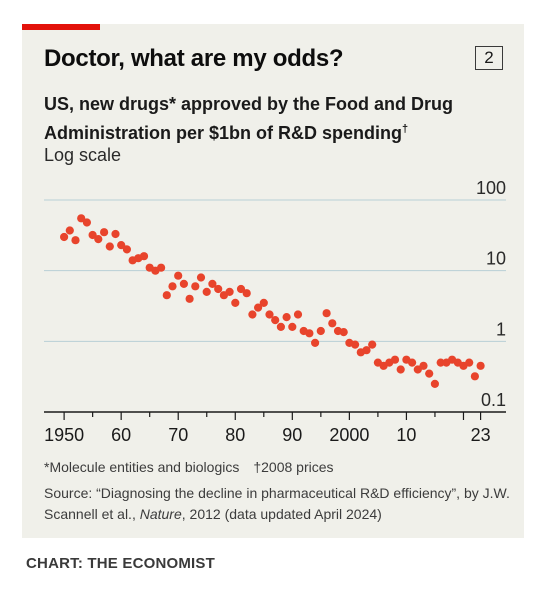  What do you see at coordinates (501, 329) in the screenshot?
I see `y-tick-label: 1` at bounding box center [501, 329].